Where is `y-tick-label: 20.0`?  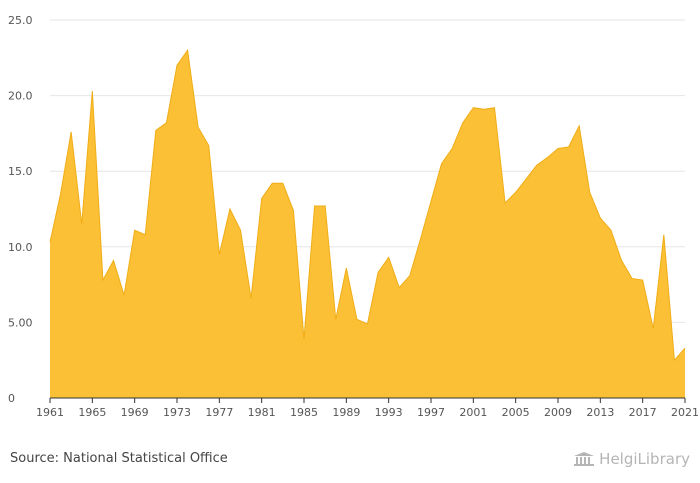 y-tick-label: 20.0 is located at coordinates (20, 96).